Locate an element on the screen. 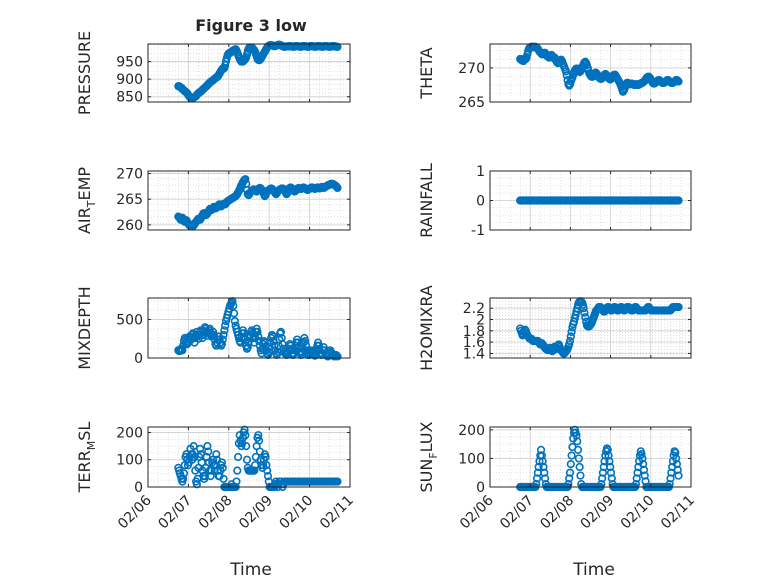 The image size is (778, 587). y-tick-label: 950 is located at coordinates (129, 63).